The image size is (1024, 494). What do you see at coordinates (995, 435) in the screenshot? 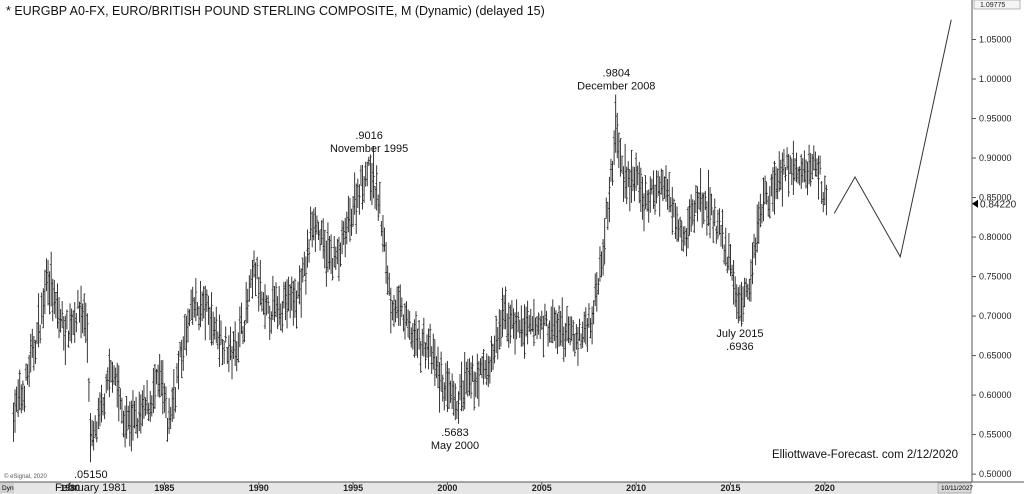
I see `y-tick-label: 0.55000` at bounding box center [995, 435].